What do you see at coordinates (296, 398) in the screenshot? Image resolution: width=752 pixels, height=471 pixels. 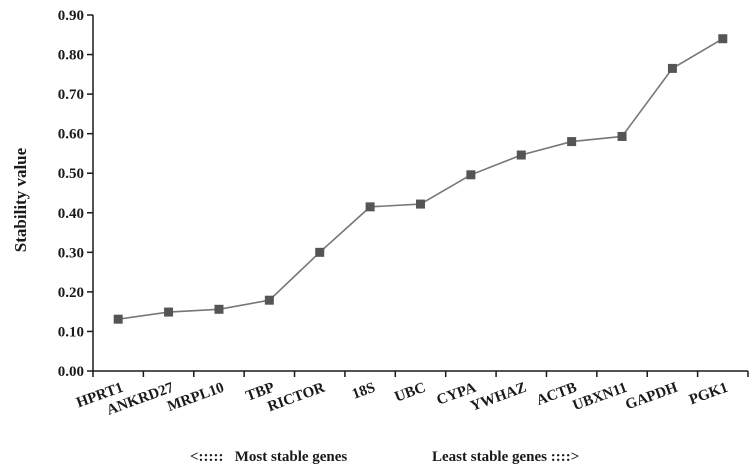 I see `x-category-label: RICTOR` at bounding box center [296, 398].